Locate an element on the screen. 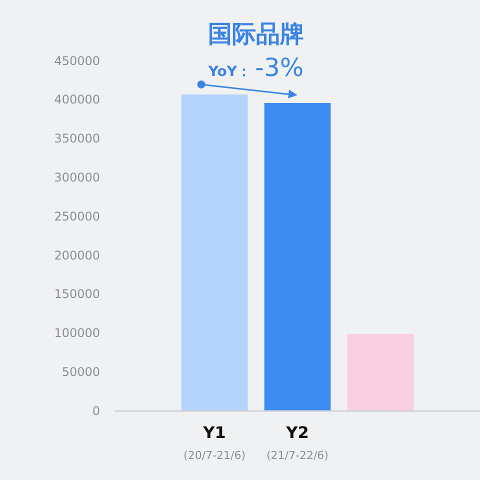 The width and height of the screenshot is (480, 480). y-tick-label: 100000 is located at coordinates (77, 333).